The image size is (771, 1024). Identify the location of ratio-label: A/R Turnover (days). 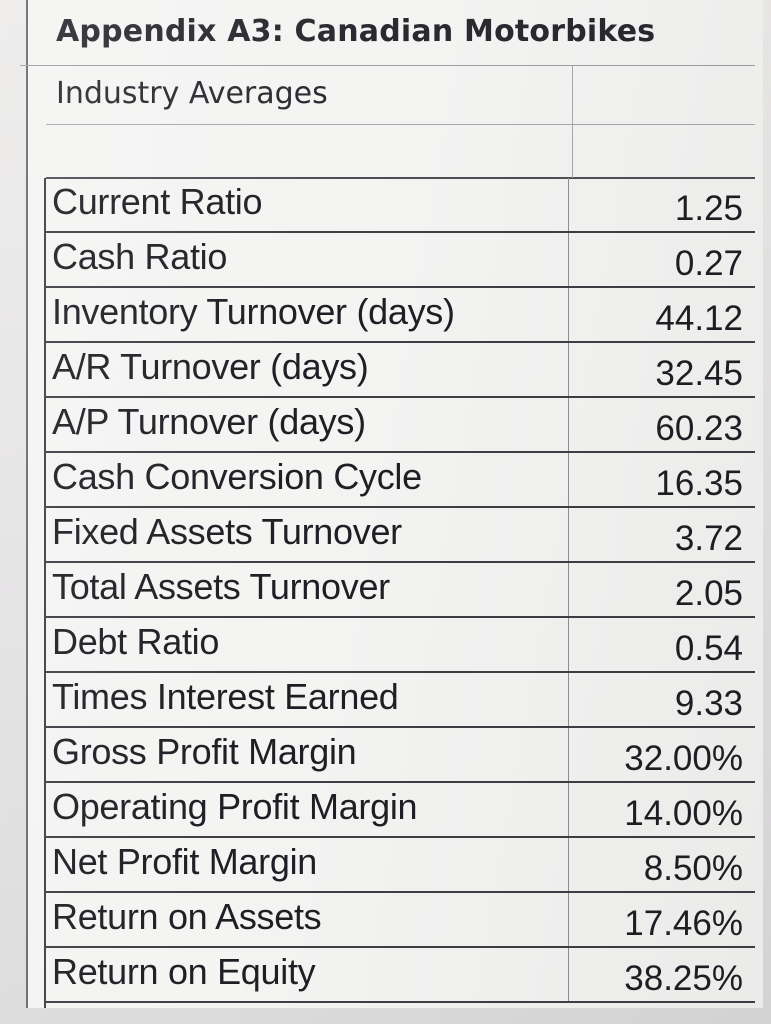
(210, 366).